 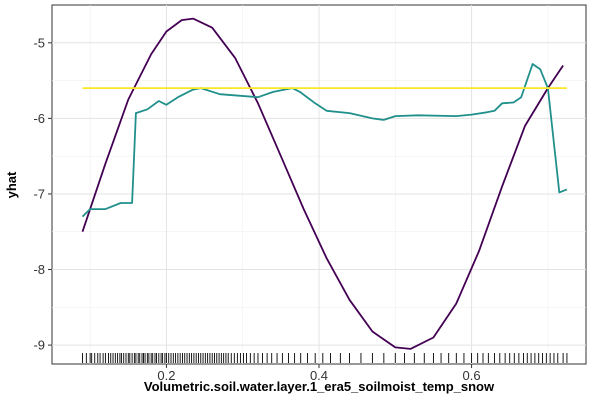 I want to click on y-tick-label: -7, so click(x=39, y=193).